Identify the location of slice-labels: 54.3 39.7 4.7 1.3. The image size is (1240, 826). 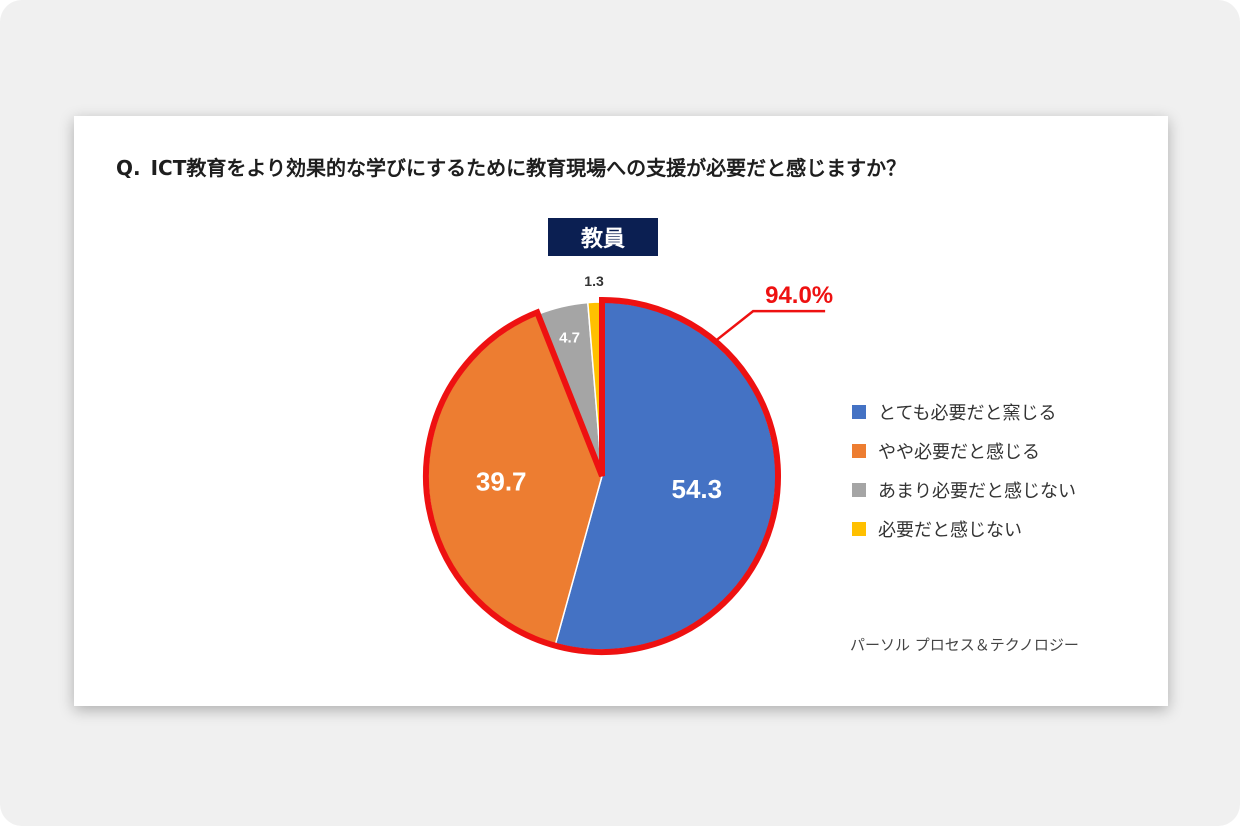
(599, 388).